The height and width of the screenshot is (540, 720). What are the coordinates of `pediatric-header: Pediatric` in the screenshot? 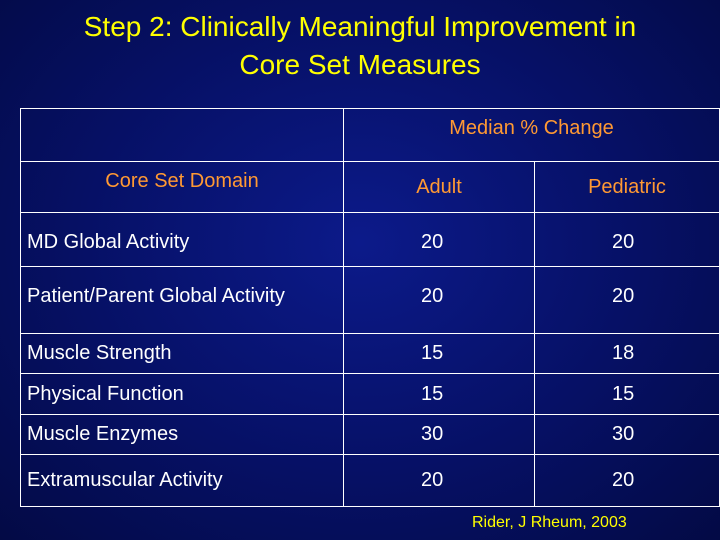 It's located at (627, 187).